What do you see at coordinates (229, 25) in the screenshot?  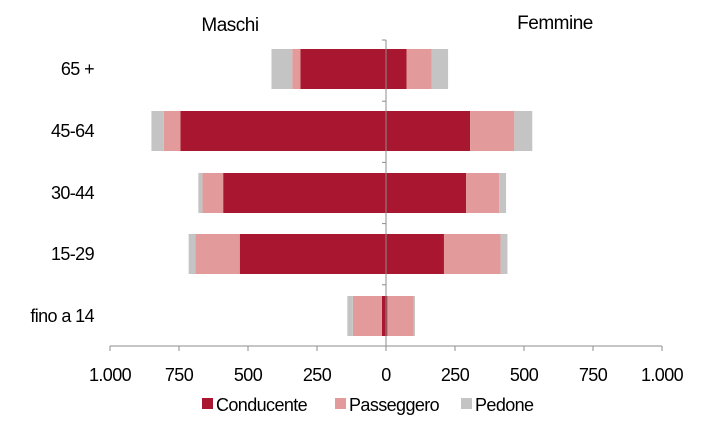 I see `left-group-title: Maschi` at bounding box center [229, 25].